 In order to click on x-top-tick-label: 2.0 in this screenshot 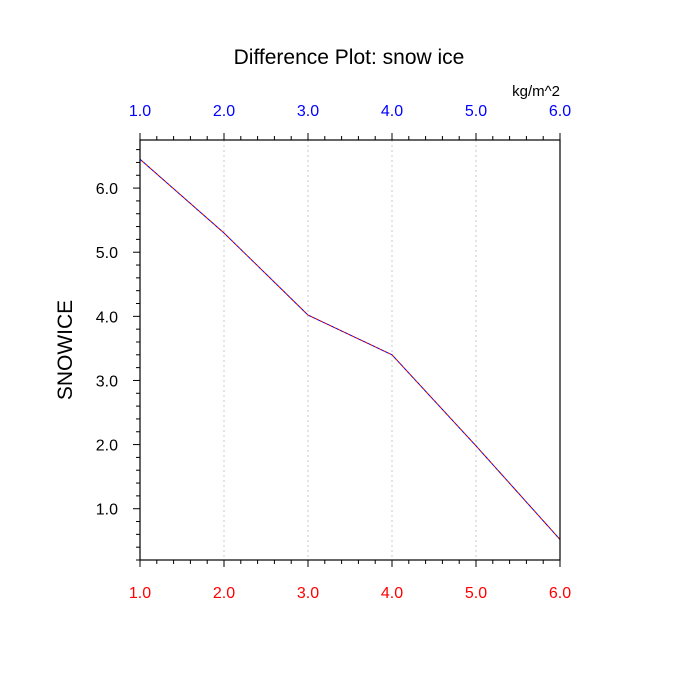, I will do `click(224, 111)`.